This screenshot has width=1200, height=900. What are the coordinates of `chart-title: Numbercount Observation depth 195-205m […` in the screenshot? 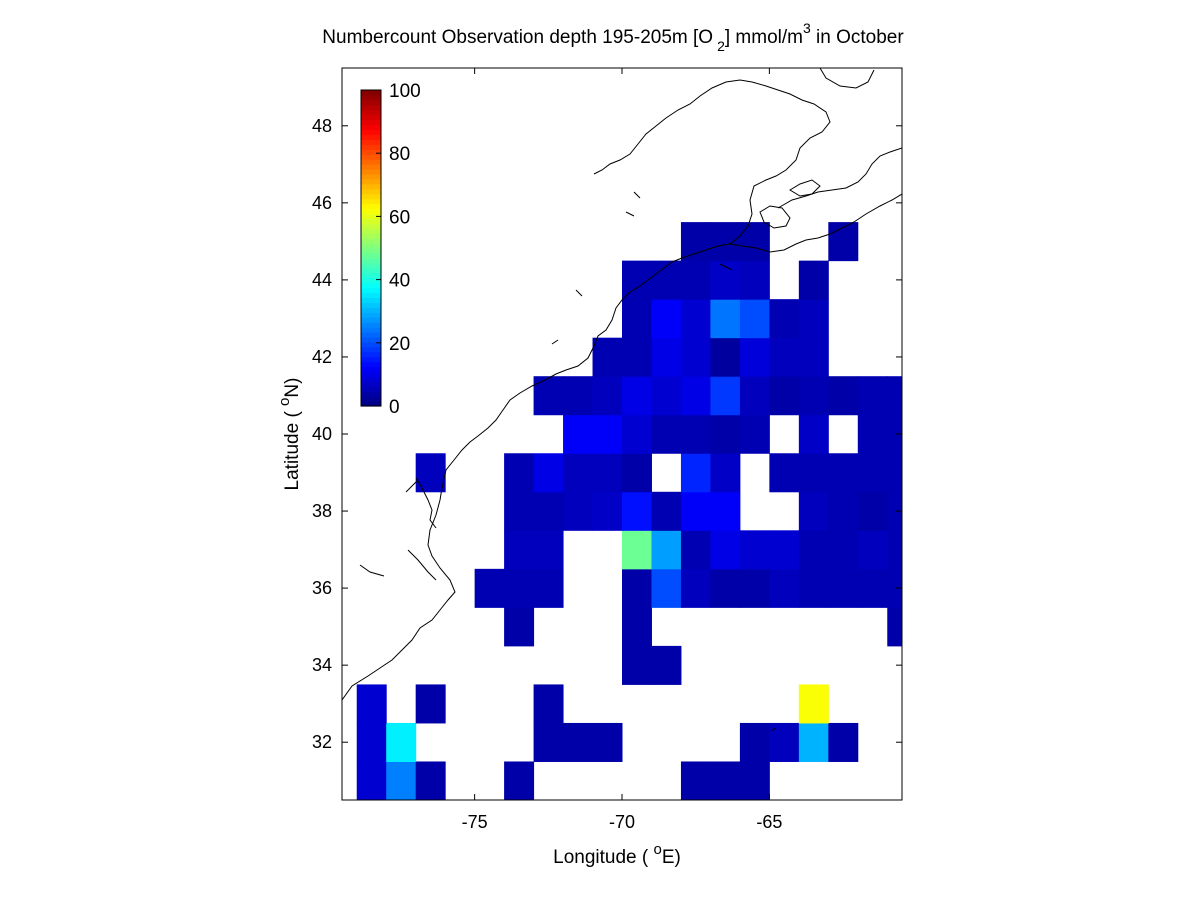 It's located at (613, 37).